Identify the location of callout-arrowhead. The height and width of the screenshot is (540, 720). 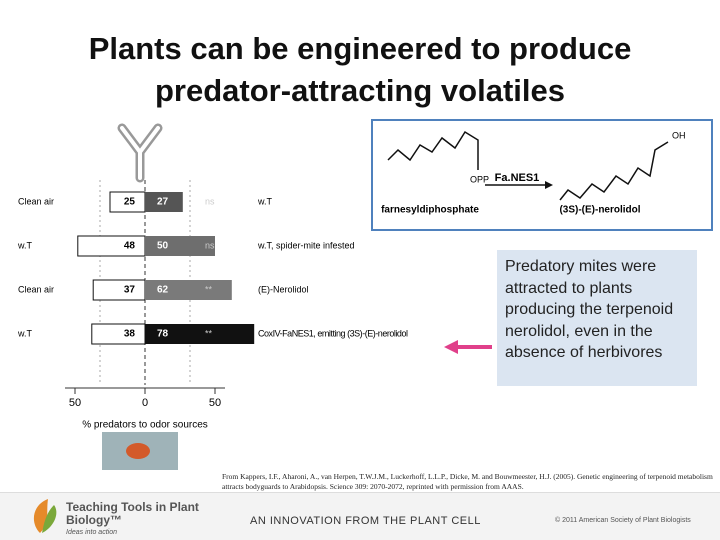
(451, 347).